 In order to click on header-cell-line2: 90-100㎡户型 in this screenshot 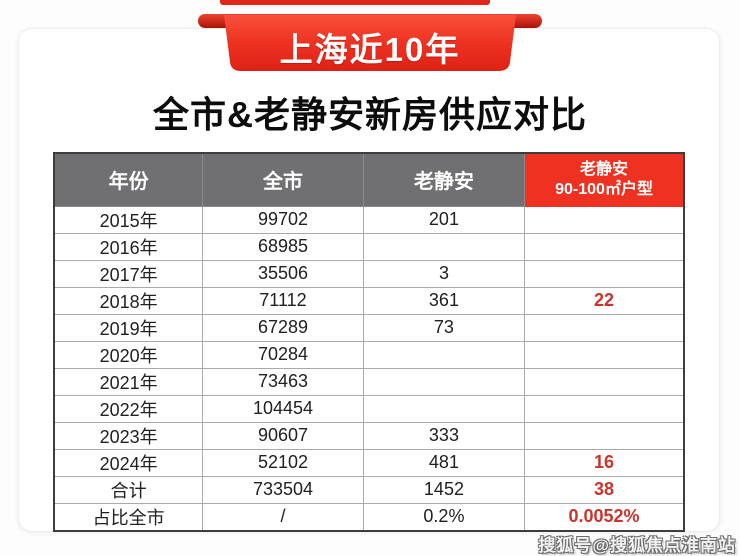, I will do `click(604, 189)`.